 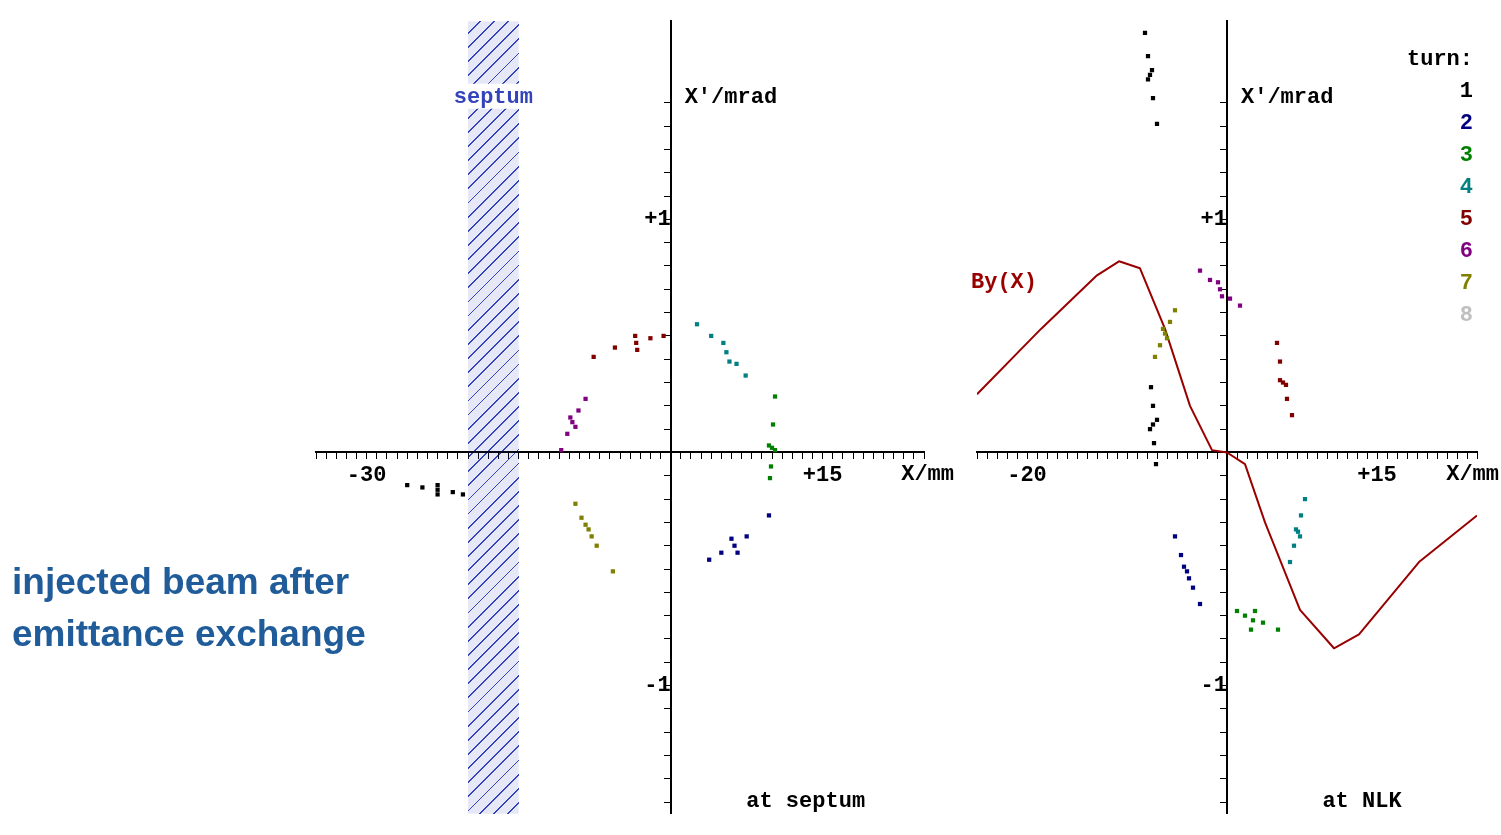 What do you see at coordinates (1439, 60) in the screenshot?
I see `legend-title: turn:` at bounding box center [1439, 60].